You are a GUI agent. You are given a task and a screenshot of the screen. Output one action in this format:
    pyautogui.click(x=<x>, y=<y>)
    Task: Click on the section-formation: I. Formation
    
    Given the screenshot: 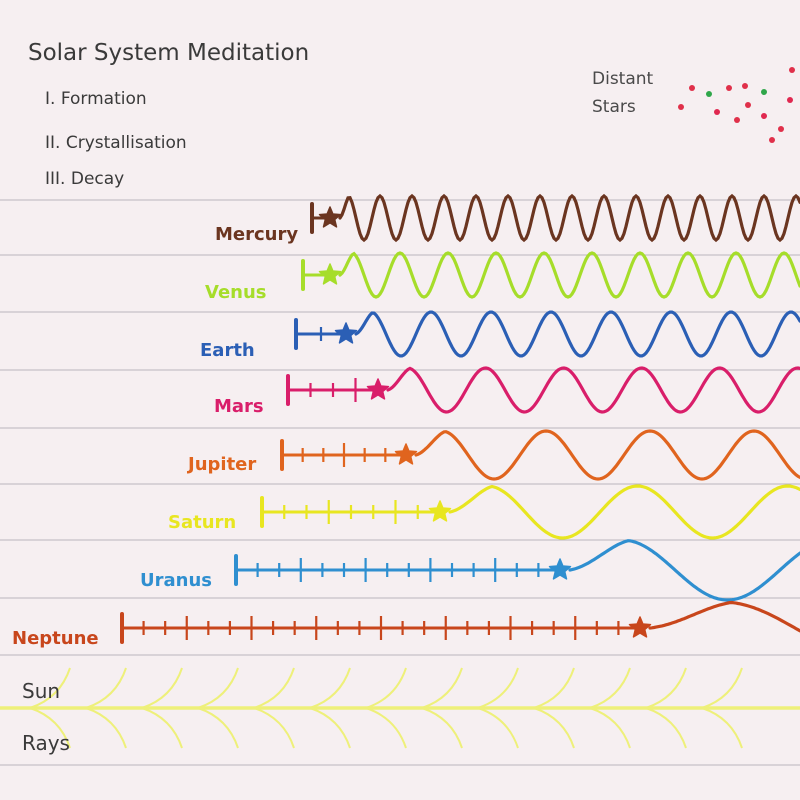 What is the action you would take?
    pyautogui.click(x=96, y=99)
    